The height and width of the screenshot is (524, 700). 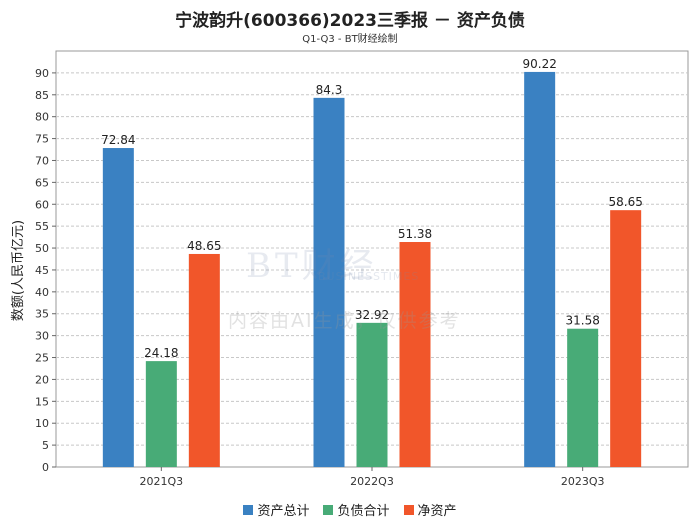 I want to click on data-label: 72.84, so click(x=118, y=140).